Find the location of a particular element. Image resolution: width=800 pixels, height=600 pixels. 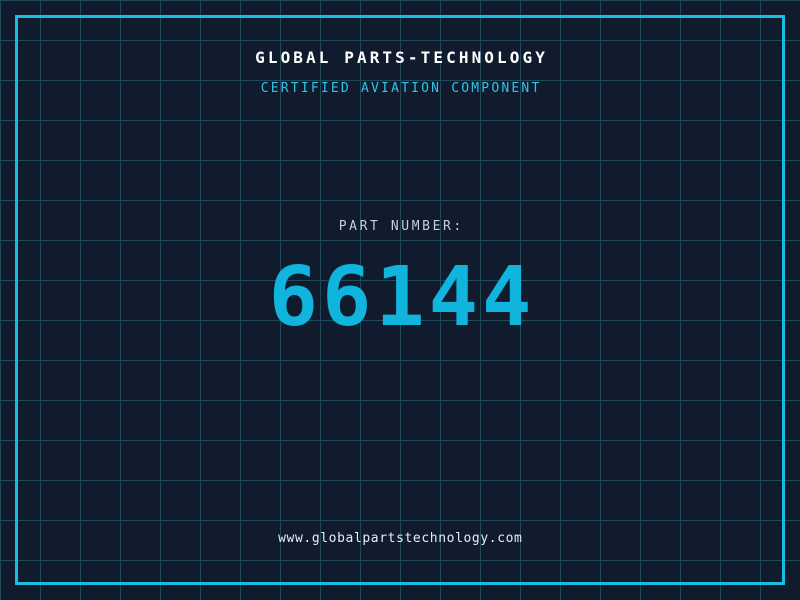

company-title: GLOBAL PARTS-TECHNOLOGY is located at coordinates (401, 57).